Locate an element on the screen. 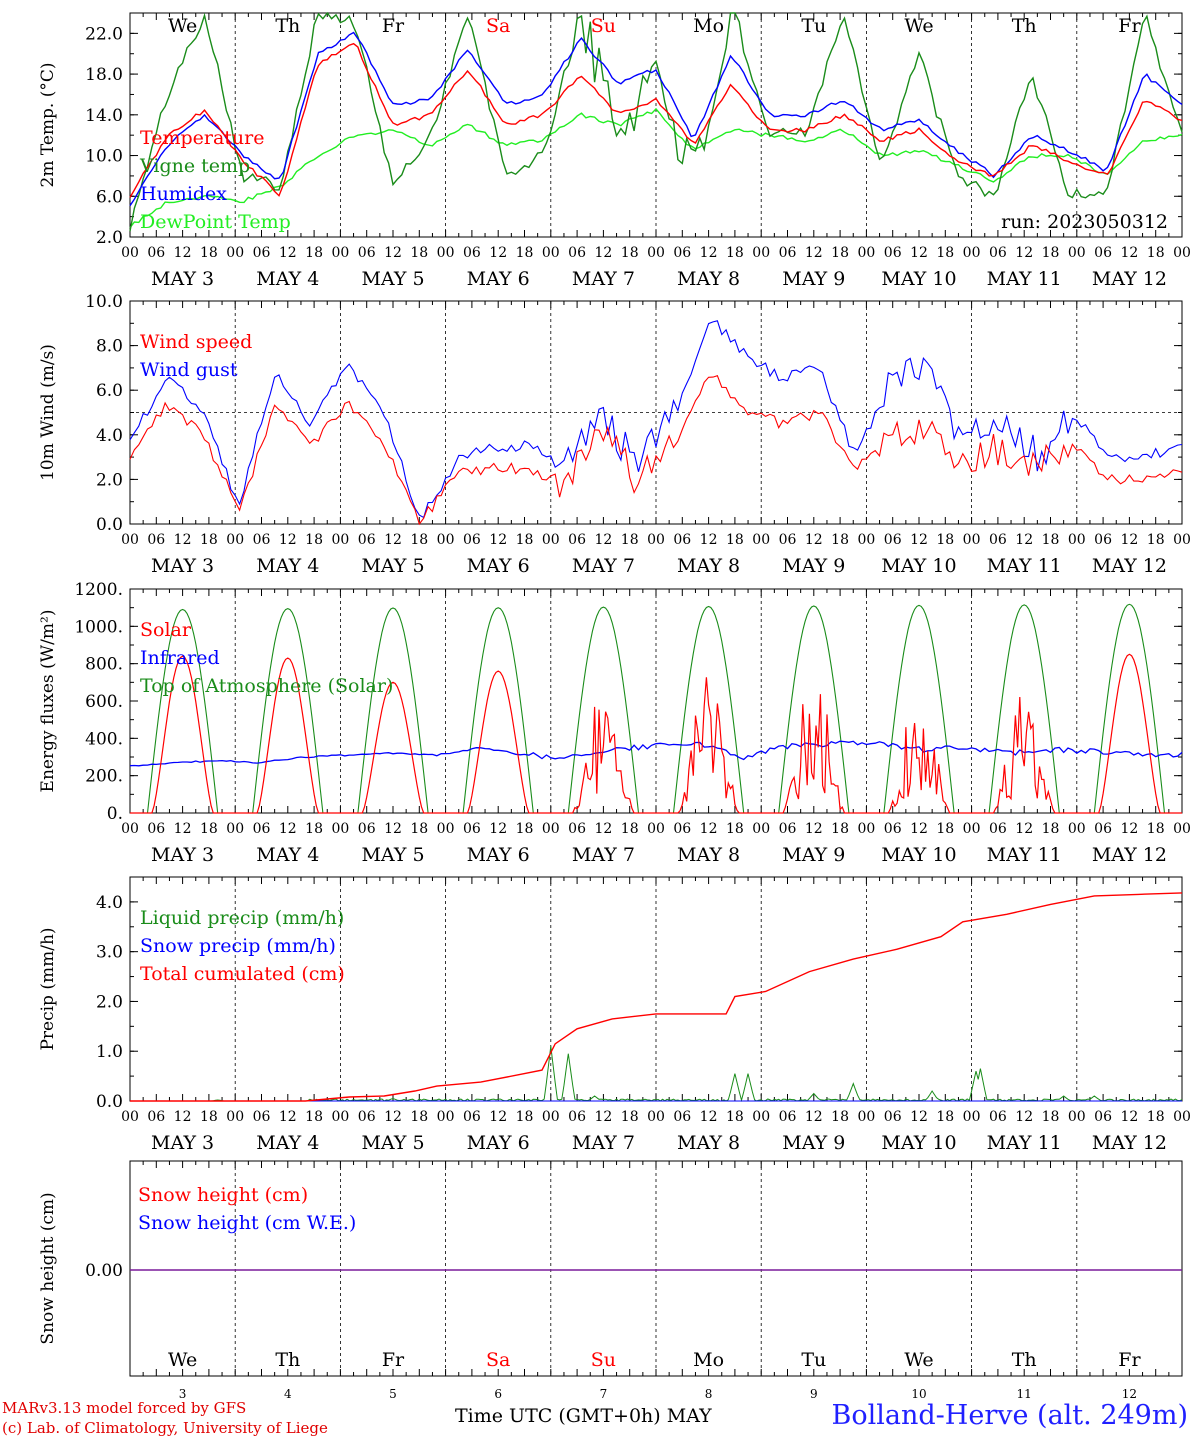  x-date-label-2: MAY 9 is located at coordinates (813, 855).